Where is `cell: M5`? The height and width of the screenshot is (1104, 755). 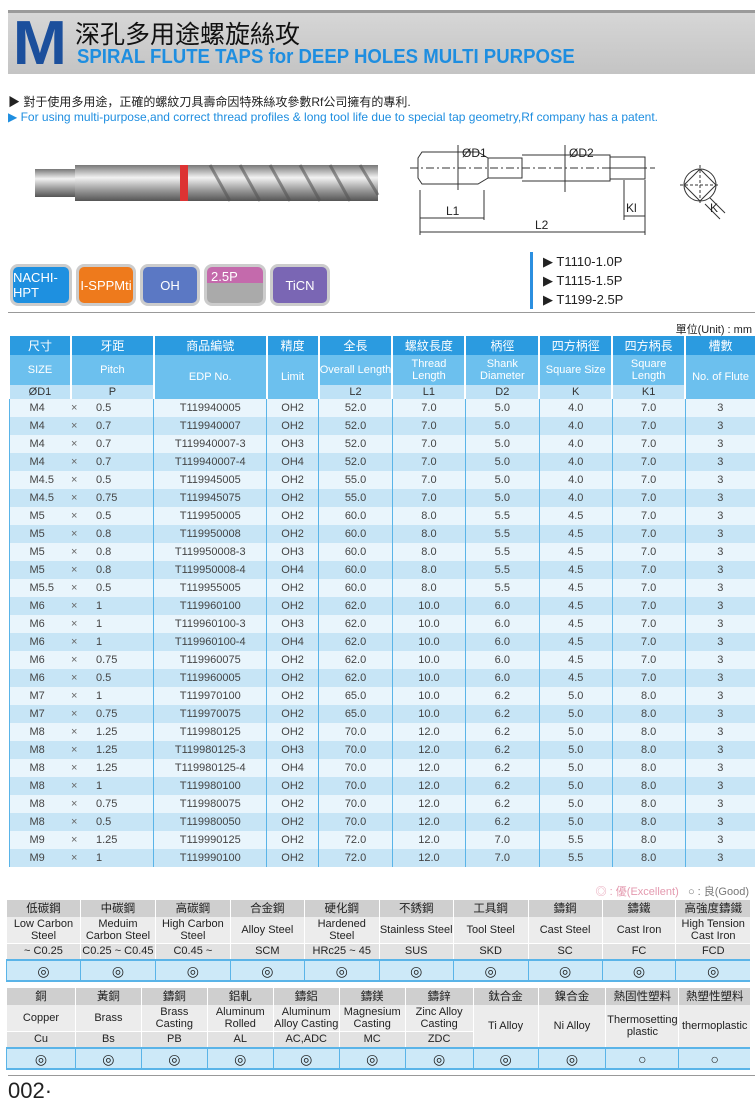 cell: M5 is located at coordinates (39, 534).